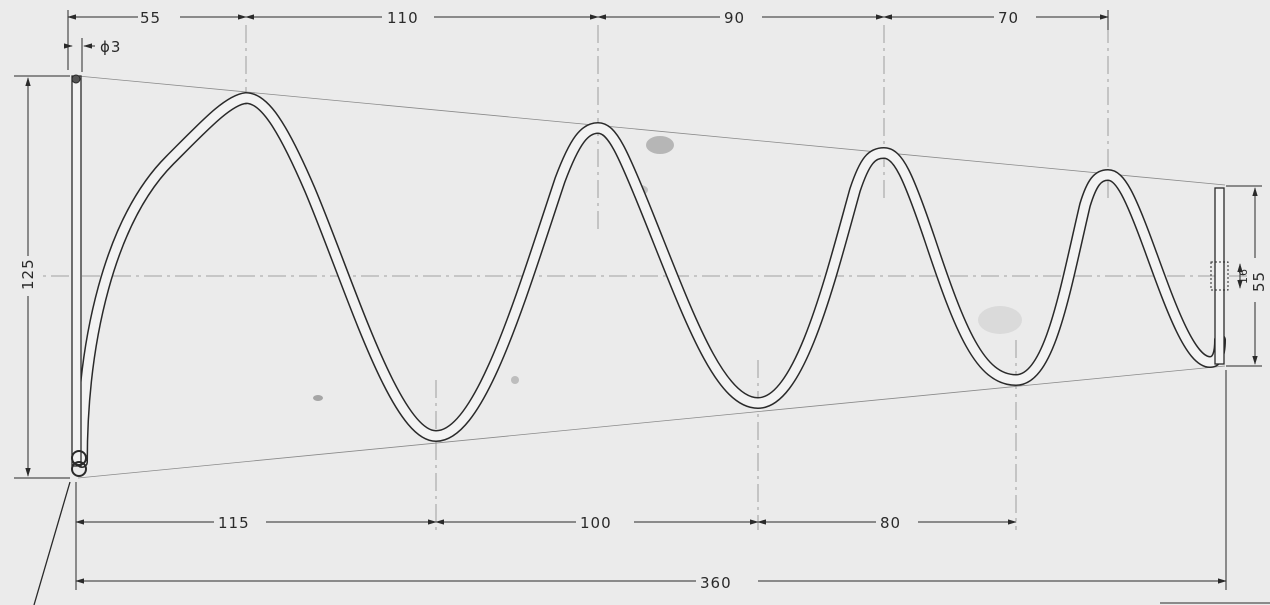 The width and height of the screenshot is (1270, 605). Describe the element at coordinates (734, 18) in the screenshot. I see `dim-peak-3: 90` at that location.